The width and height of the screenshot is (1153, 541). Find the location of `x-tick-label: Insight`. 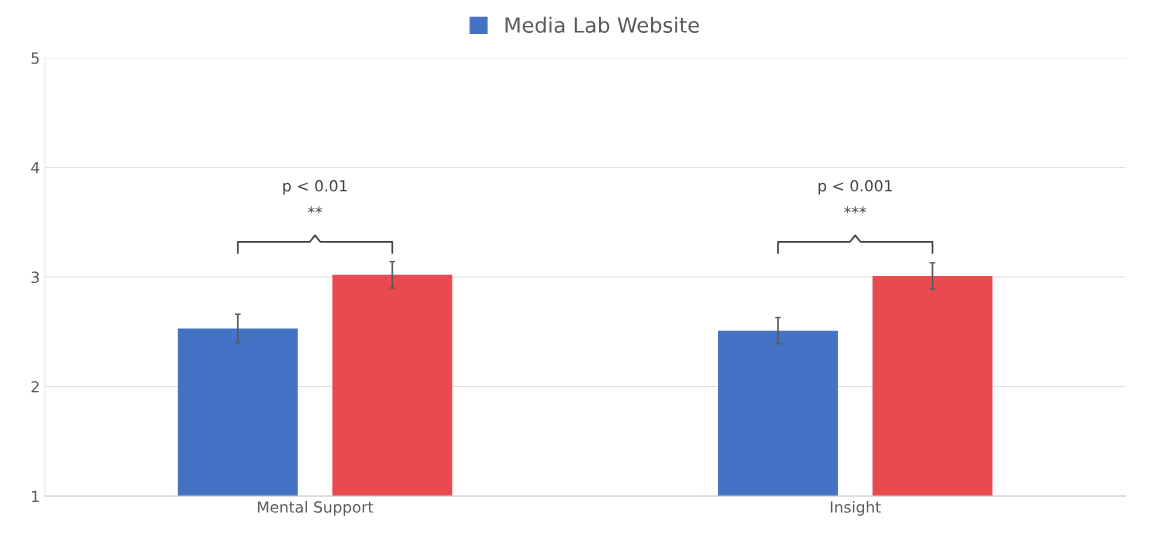

x-tick-label: Insight is located at coordinates (855, 508).